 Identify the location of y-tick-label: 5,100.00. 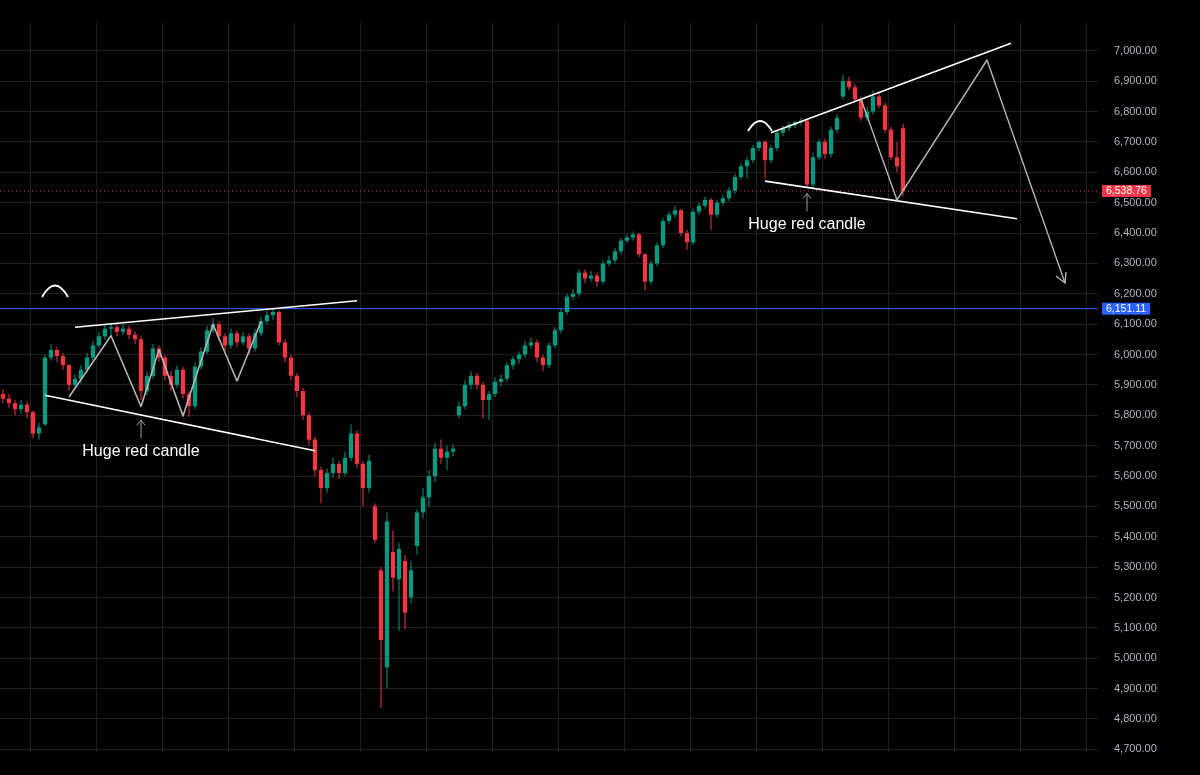
(1135, 626).